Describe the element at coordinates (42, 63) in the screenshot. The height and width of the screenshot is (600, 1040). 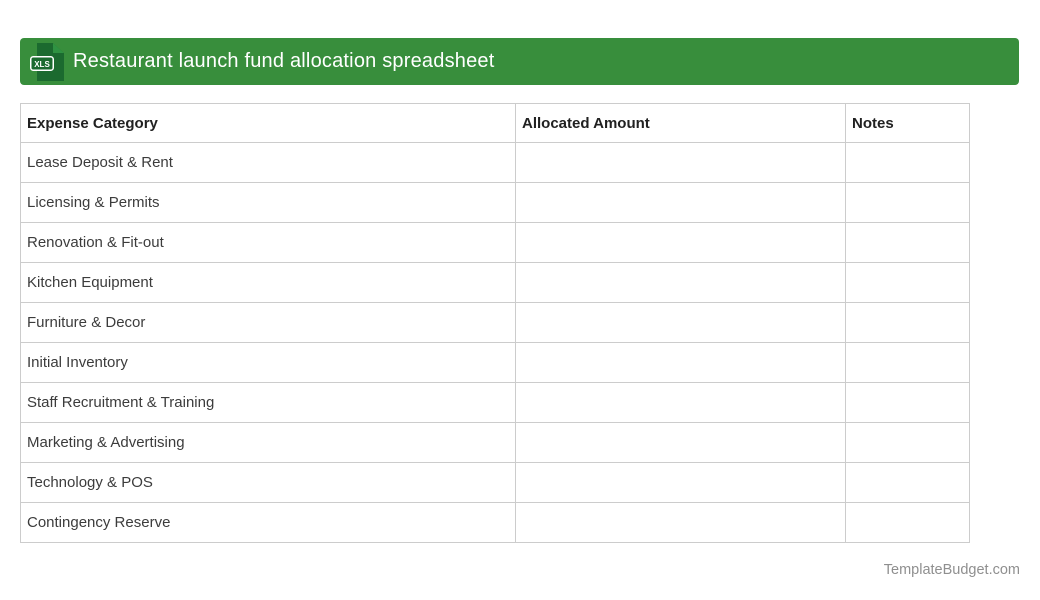
I see `xls-icon-label: XLS` at that location.